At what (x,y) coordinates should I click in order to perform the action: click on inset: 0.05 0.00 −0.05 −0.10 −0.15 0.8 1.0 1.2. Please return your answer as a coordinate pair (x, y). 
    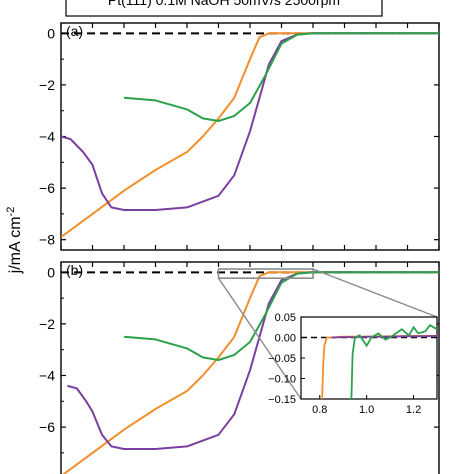
    Looking at the image, I should click on (353, 364).